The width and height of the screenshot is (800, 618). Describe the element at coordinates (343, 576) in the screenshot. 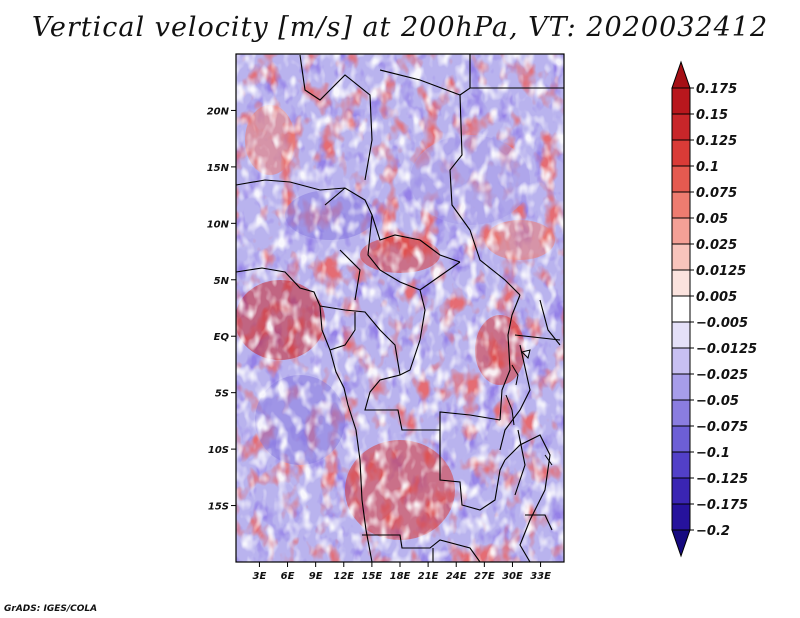

I see `lon-tick-label: 12E` at that location.